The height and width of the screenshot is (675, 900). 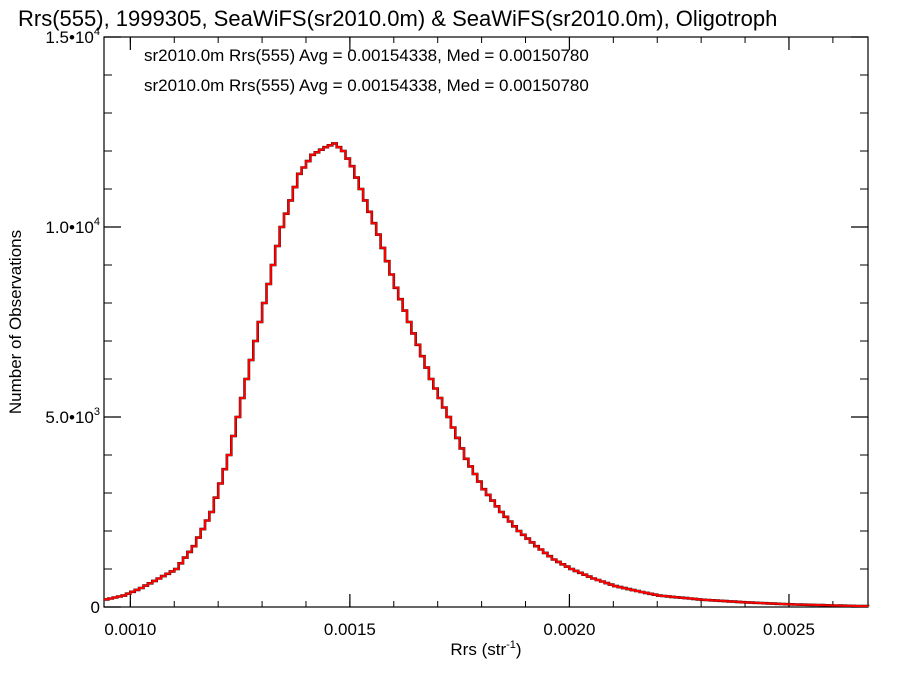 What do you see at coordinates (130, 629) in the screenshot?
I see `x-tick-label: 0.0010` at bounding box center [130, 629].